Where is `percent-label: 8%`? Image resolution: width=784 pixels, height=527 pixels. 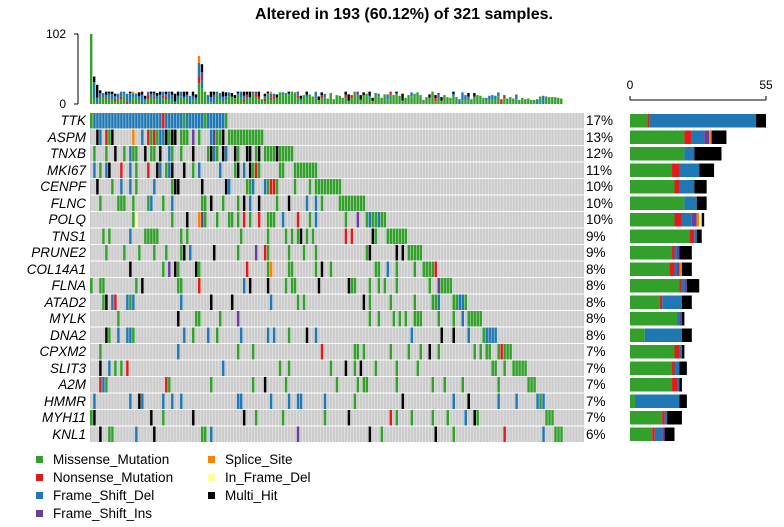 percent-label: 8% is located at coordinates (596, 269).